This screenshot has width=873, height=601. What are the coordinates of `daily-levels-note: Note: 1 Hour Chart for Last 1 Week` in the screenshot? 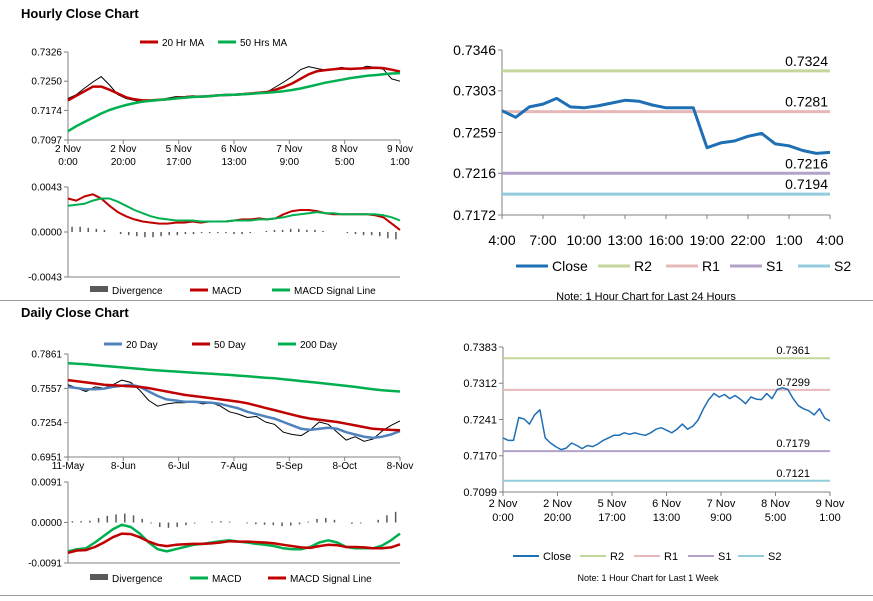 It's located at (648, 578).